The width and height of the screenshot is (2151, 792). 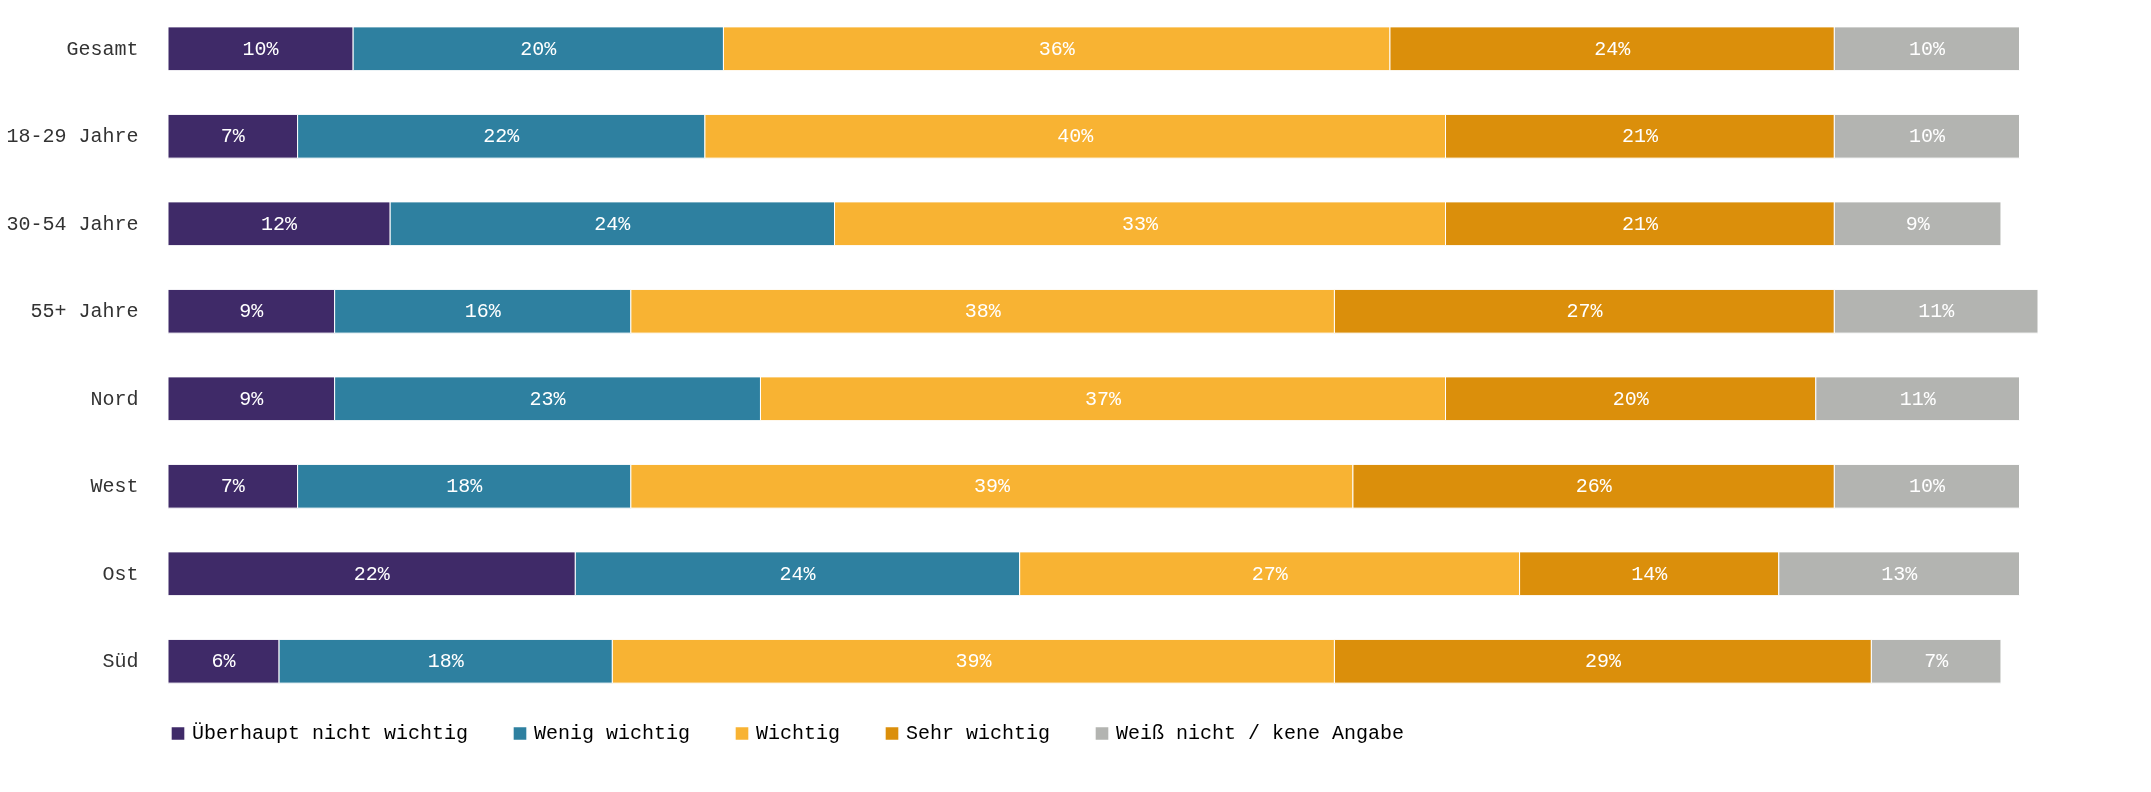 I want to click on y-tick-label: Nord, so click(x=114, y=399).